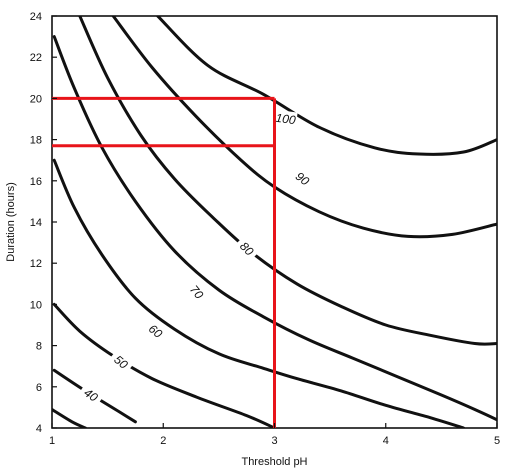  What do you see at coordinates (163, 441) in the screenshot?
I see `x-tick-label: 2` at bounding box center [163, 441].